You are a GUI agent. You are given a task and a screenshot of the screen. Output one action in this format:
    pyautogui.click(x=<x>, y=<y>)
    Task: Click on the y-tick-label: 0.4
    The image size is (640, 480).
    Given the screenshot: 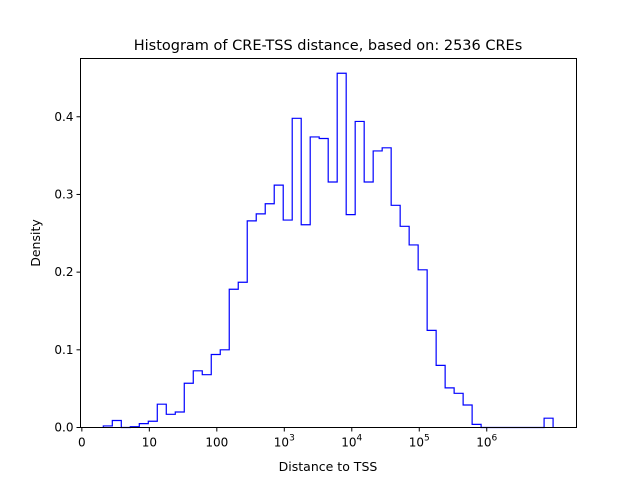 What is the action you would take?
    pyautogui.click(x=63, y=117)
    